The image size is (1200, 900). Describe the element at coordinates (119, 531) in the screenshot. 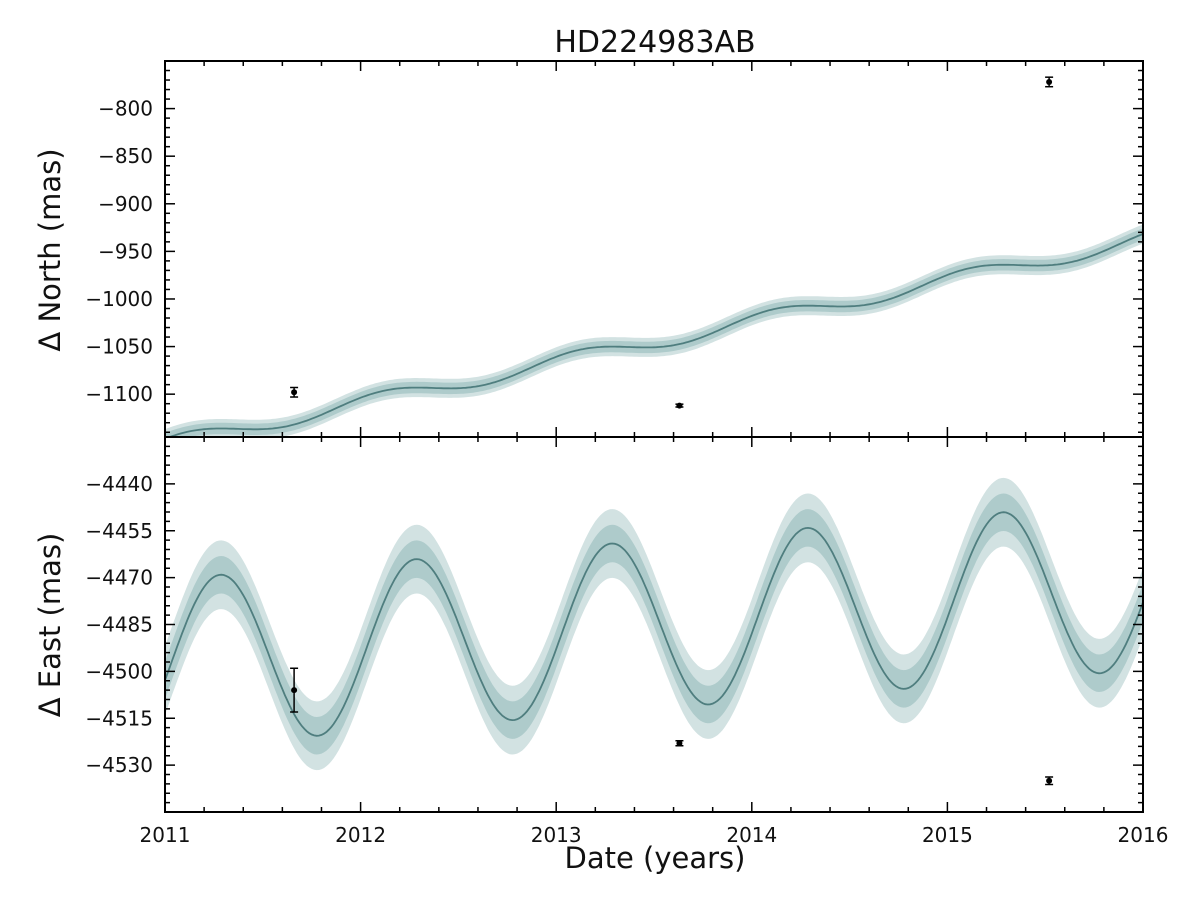

I see `y-tick-label: −4455` at that location.